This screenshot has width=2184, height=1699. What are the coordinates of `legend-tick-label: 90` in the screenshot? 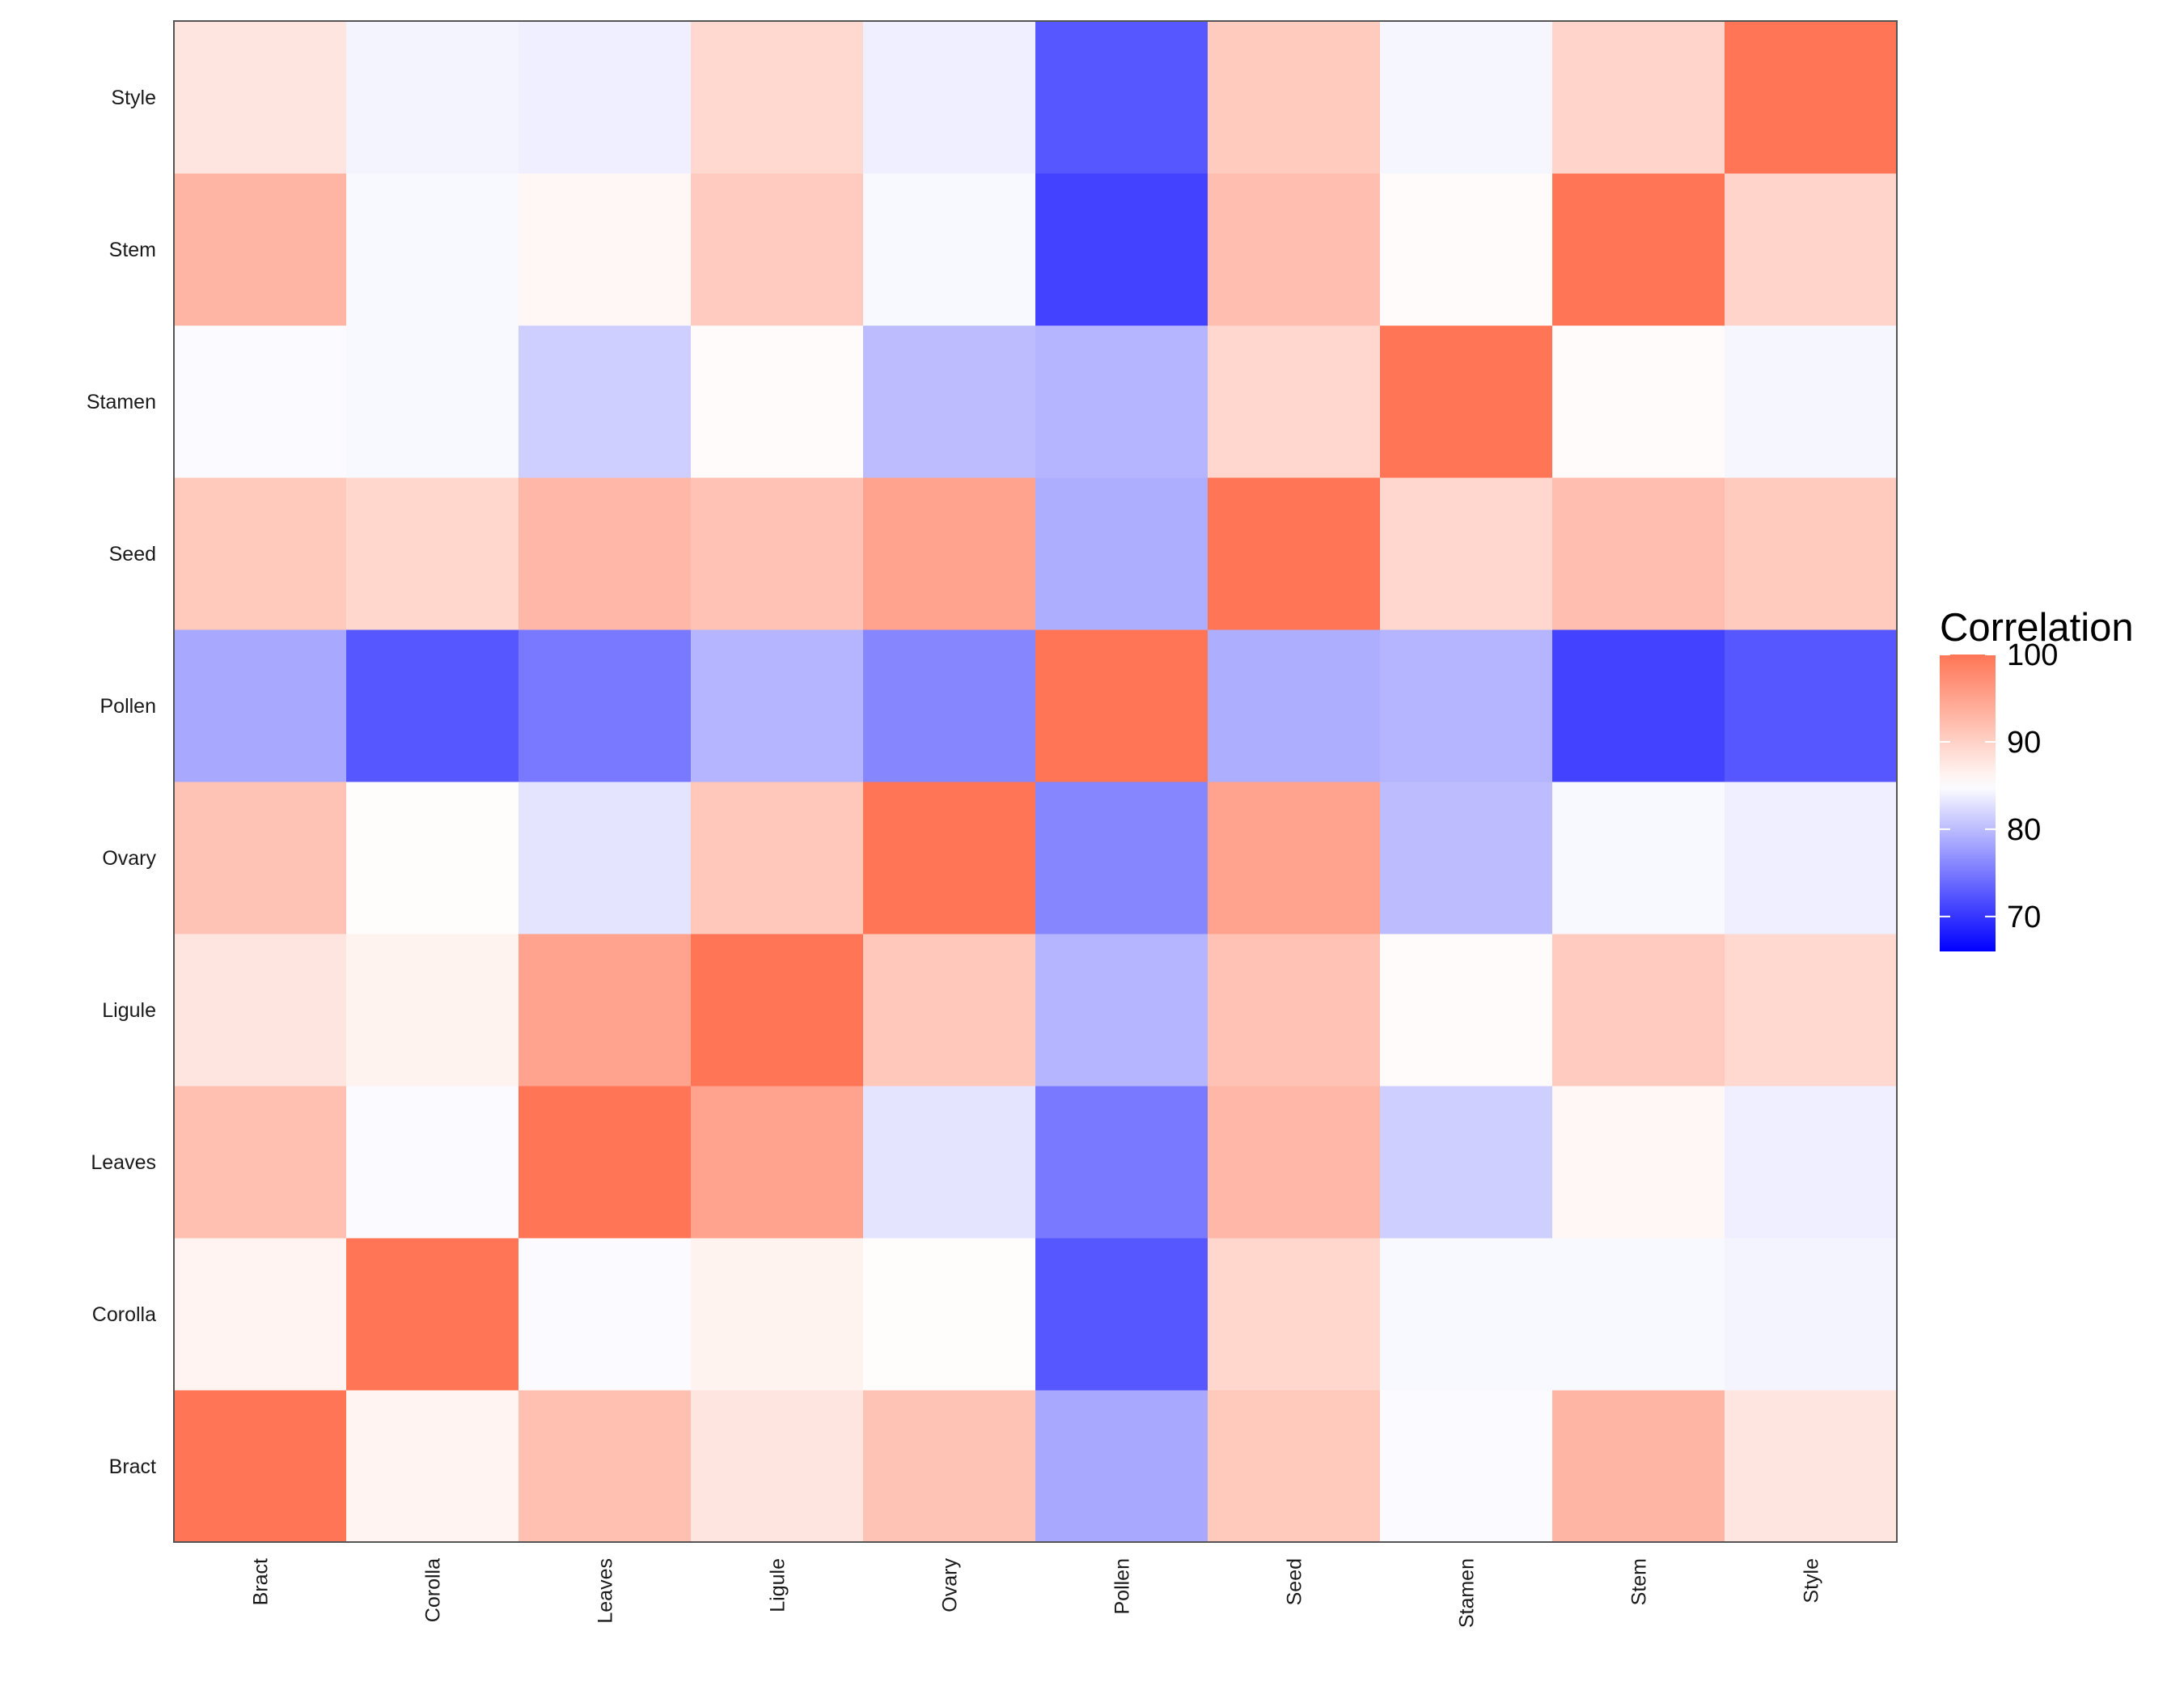 It's located at (2024, 743).